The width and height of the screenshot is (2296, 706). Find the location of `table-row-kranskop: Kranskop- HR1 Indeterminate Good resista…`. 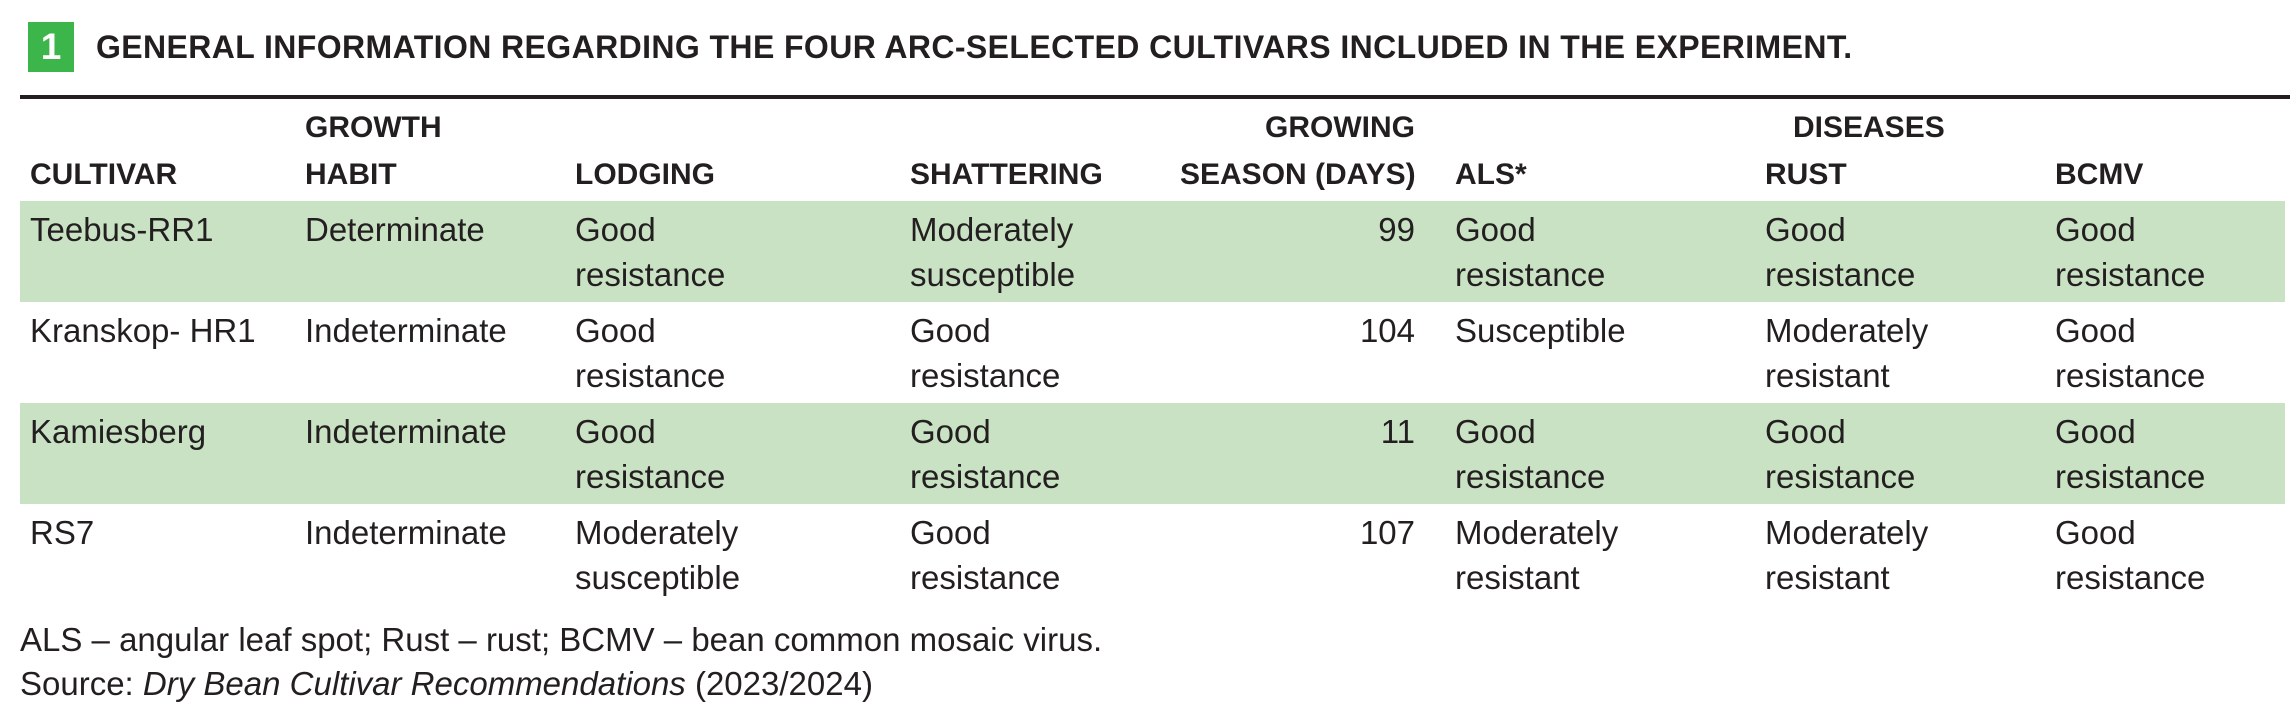

table-row-kranskop: Kranskop- HR1 Indeterminate Good resista… is located at coordinates (1152, 352).